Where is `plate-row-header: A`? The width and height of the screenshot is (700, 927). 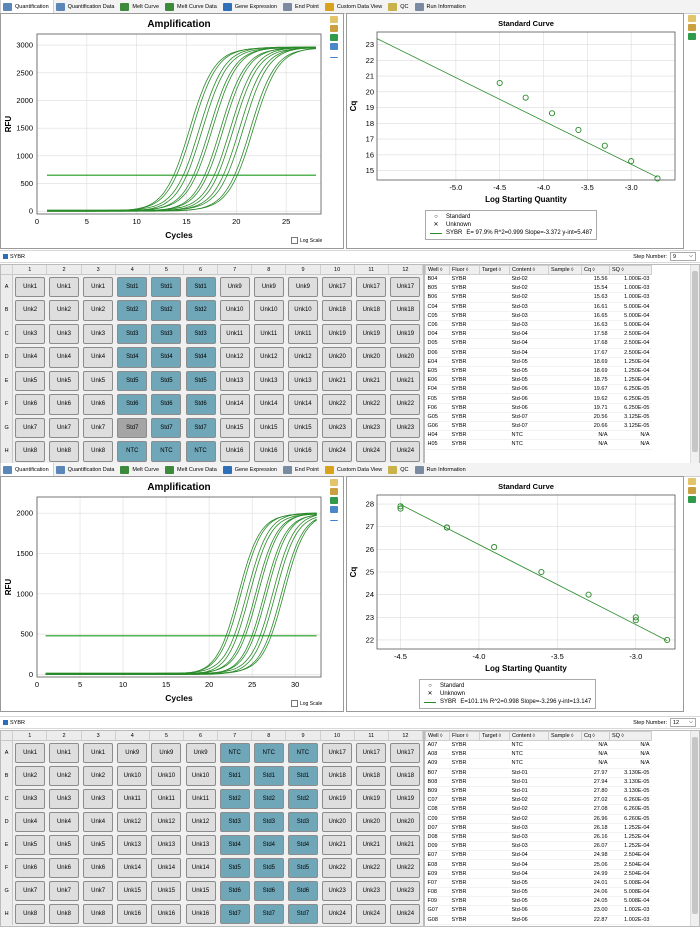 plate-row-header: A is located at coordinates (7, 752).